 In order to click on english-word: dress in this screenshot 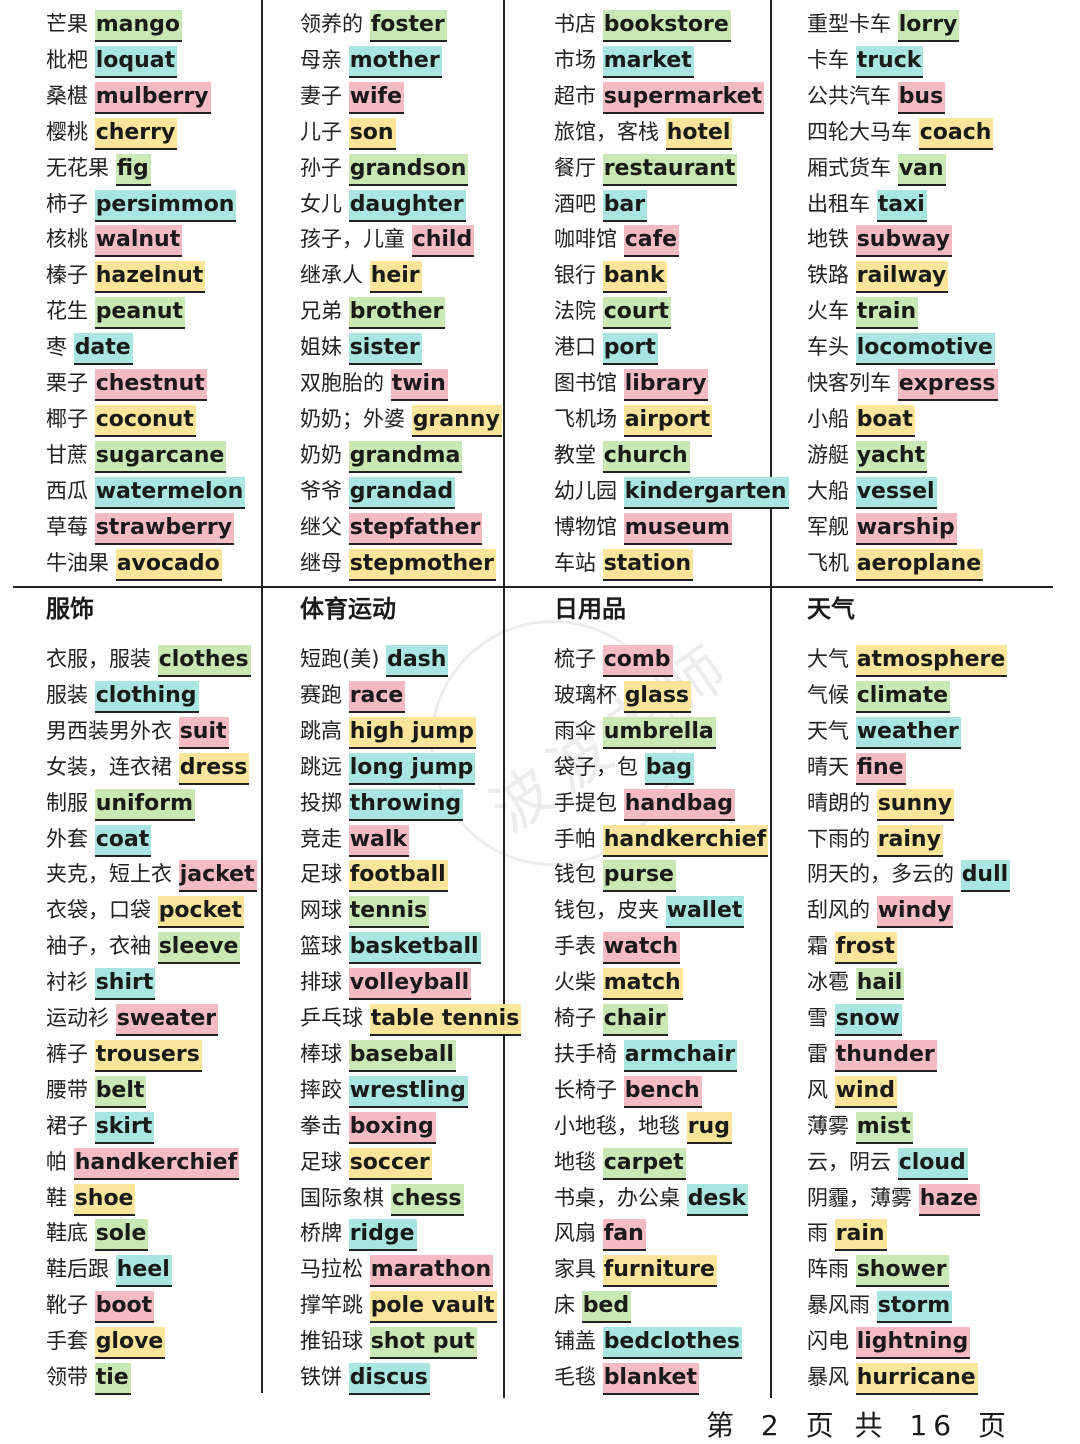, I will do `click(214, 768)`.